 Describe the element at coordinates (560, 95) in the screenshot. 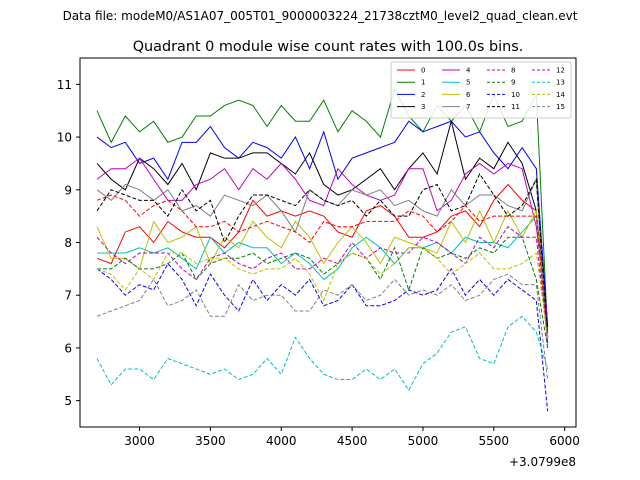

I see `legend-label-14: 14` at that location.